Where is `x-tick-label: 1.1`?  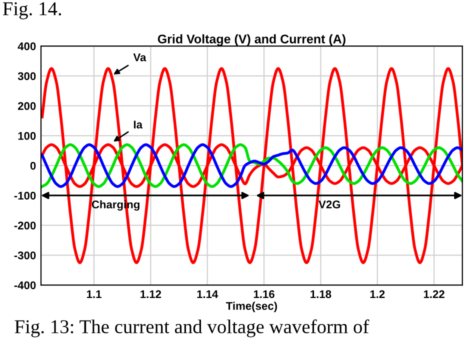 x-tick-label: 1.1 is located at coordinates (94, 294).